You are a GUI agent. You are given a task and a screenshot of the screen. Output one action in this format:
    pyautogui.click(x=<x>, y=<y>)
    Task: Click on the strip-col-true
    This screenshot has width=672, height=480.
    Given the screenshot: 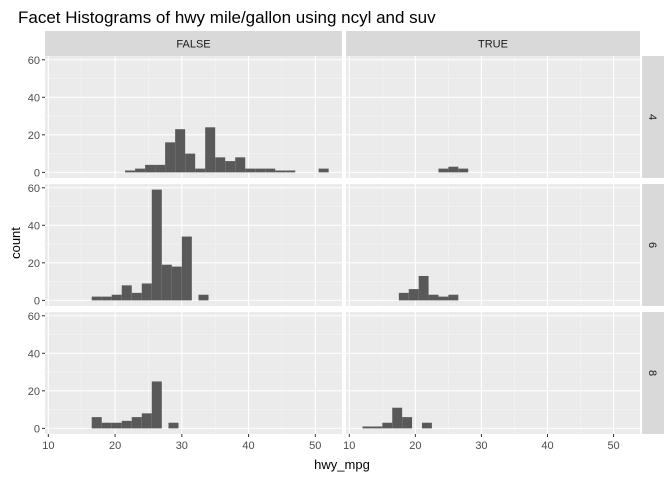 What is the action you would take?
    pyautogui.click(x=493, y=43)
    